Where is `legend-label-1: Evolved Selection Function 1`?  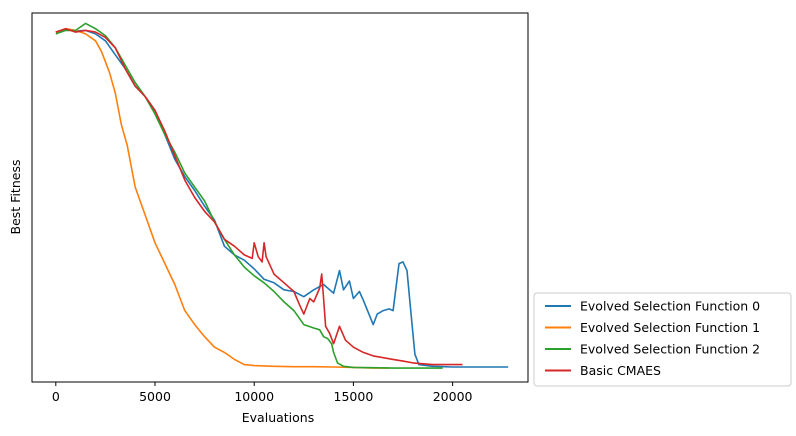
legend-label-1: Evolved Selection Function 1 is located at coordinates (670, 327).